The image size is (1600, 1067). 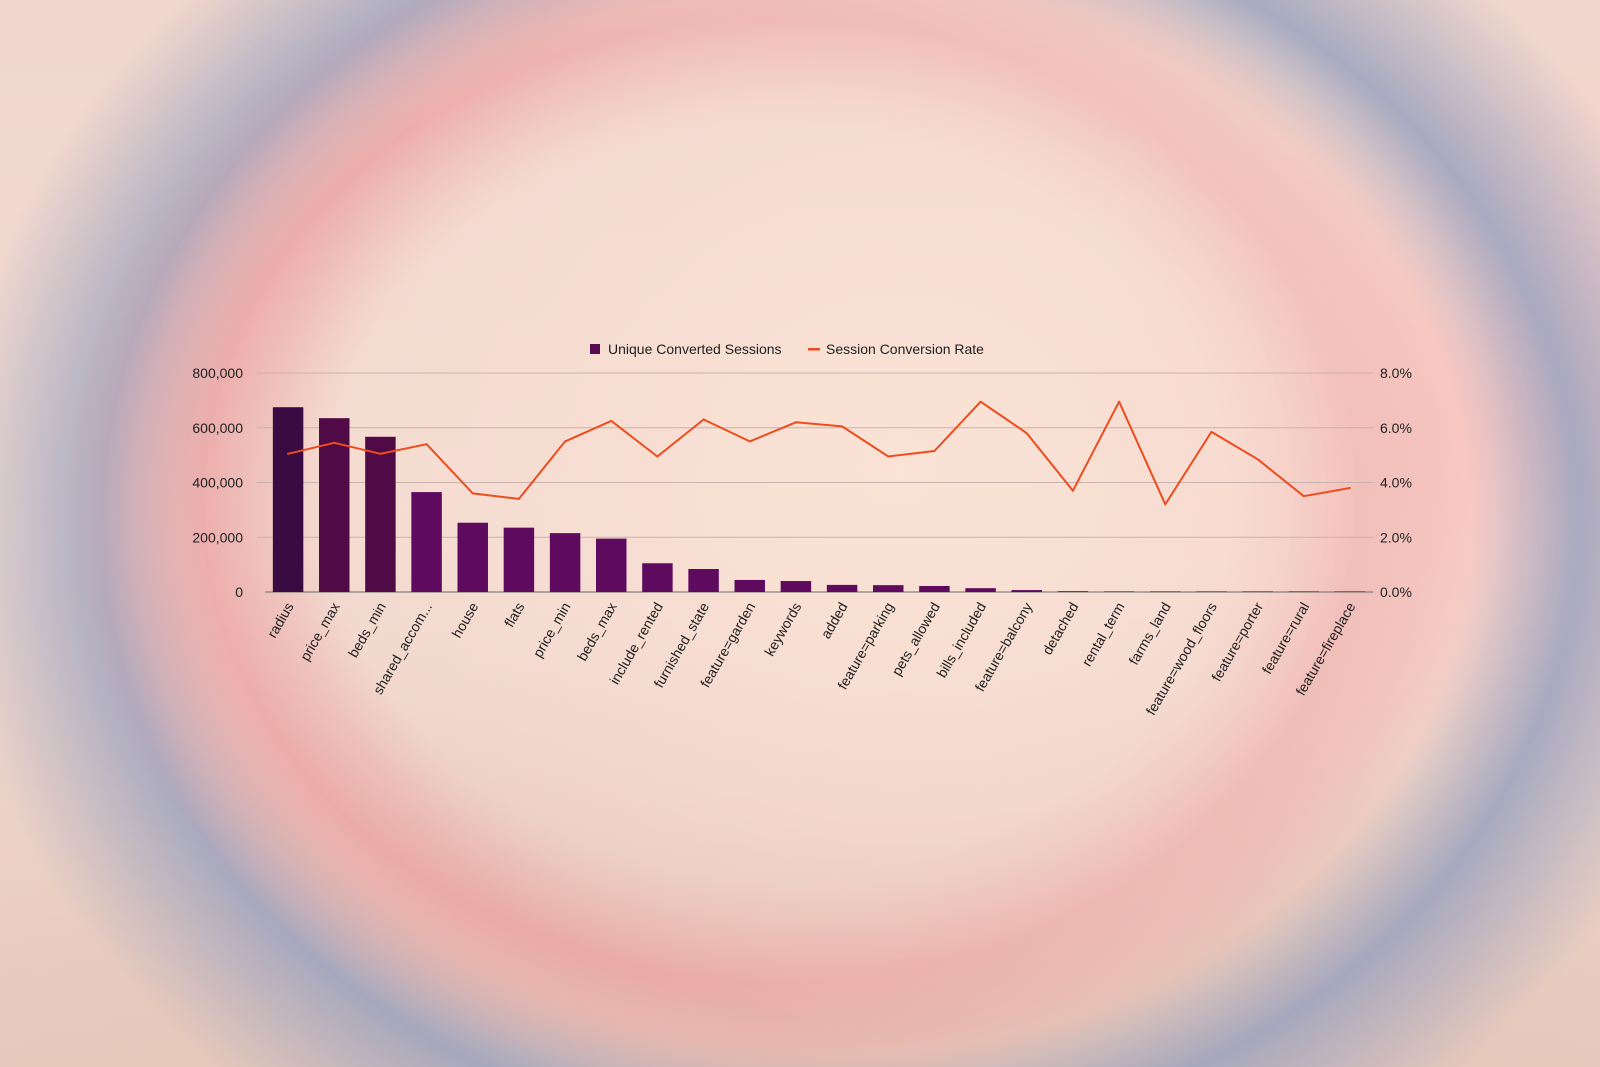 I want to click on x-tick-label: beds_max, so click(x=597, y=632).